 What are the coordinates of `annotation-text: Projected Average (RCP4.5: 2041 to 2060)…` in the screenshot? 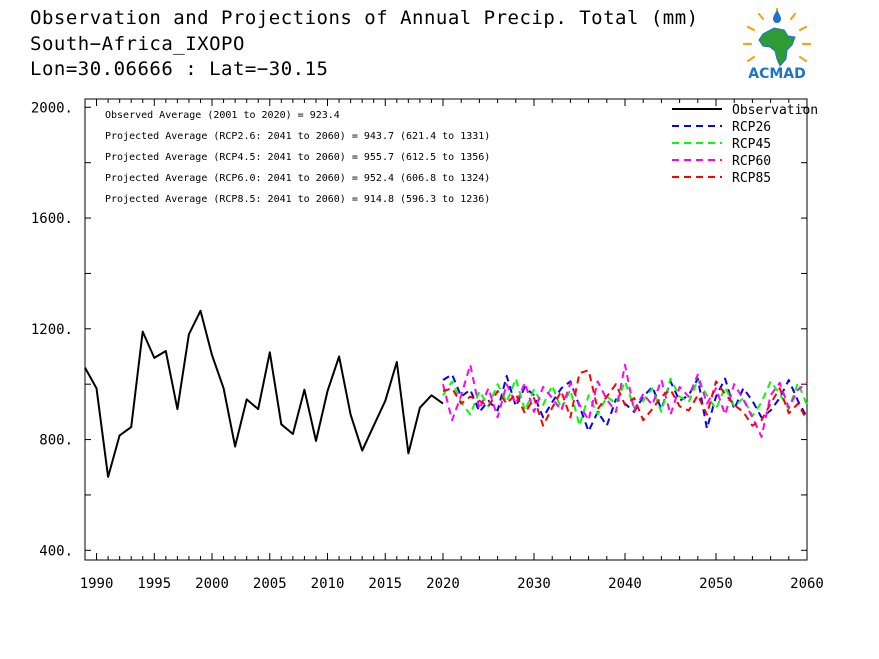 It's located at (297, 157).